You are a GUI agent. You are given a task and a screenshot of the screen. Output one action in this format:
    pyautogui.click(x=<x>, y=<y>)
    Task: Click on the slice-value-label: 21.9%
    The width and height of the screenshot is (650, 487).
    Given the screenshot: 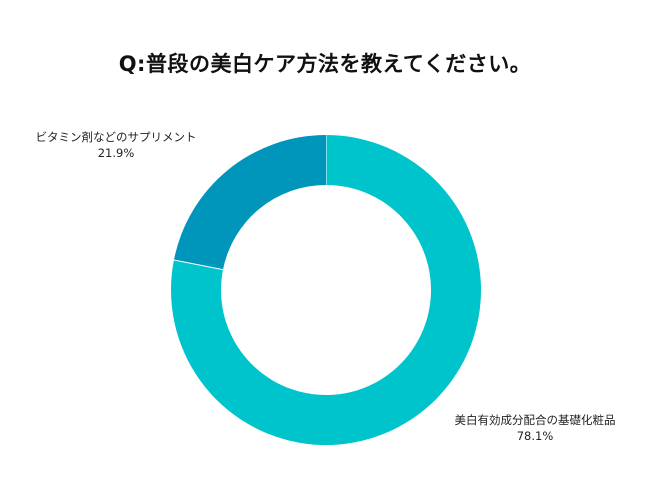 What is the action you would take?
    pyautogui.click(x=116, y=153)
    